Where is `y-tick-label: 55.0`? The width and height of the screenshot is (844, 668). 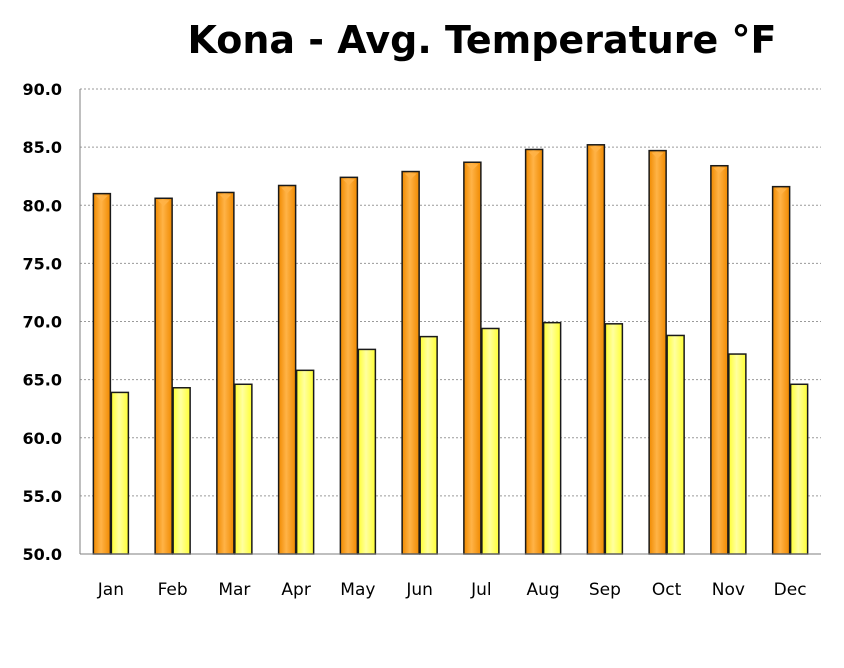
y-tick-label: 55.0 is located at coordinates (42, 496).